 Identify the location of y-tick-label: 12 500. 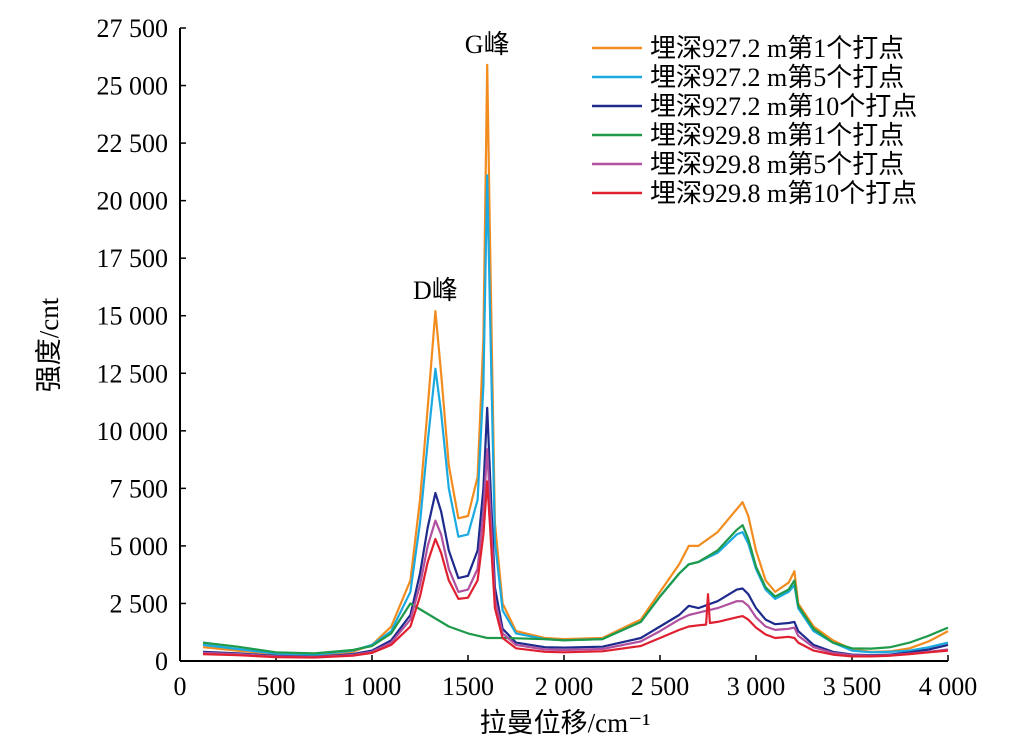
(133, 373).